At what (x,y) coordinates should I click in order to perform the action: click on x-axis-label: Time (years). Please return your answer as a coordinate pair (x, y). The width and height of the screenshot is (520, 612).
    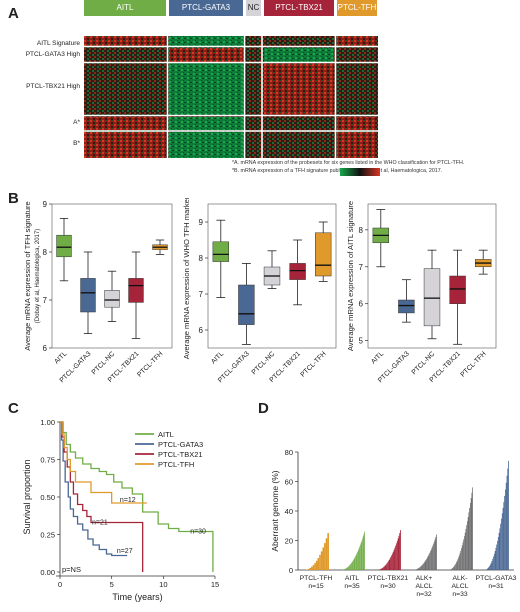
    Looking at the image, I should click on (137, 597).